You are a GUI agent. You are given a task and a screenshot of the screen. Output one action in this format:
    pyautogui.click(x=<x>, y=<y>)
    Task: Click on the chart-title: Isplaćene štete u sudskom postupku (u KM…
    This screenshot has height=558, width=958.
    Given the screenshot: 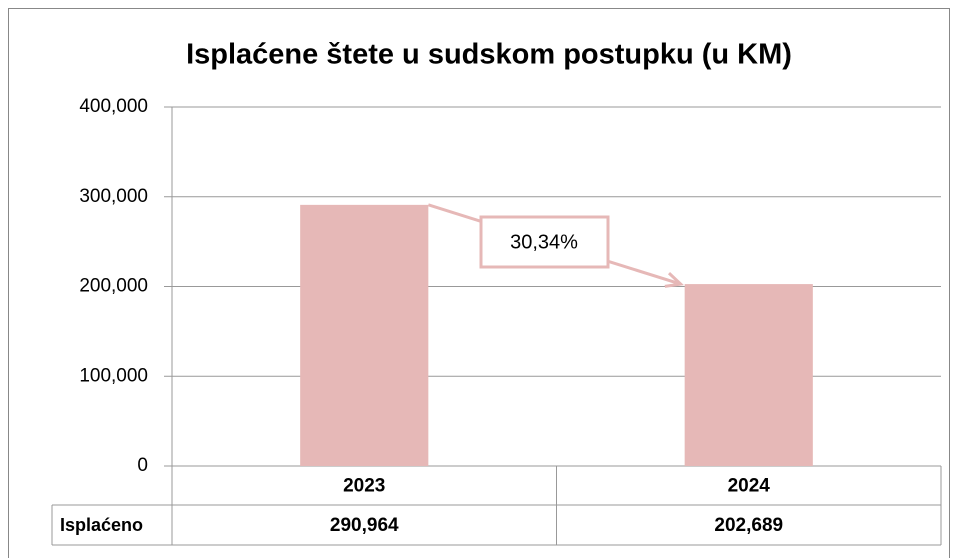 What is the action you would take?
    pyautogui.click(x=489, y=55)
    